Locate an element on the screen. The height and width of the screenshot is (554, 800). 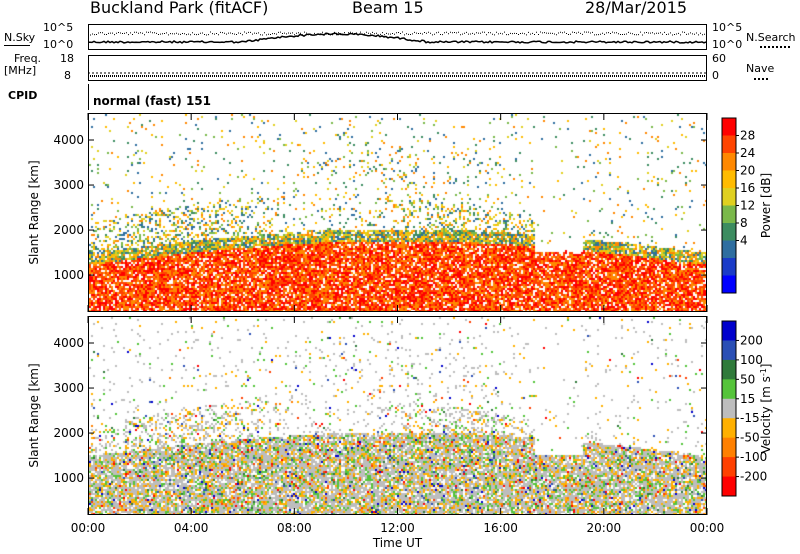
nsearch-label: N.Search is located at coordinates (771, 37).